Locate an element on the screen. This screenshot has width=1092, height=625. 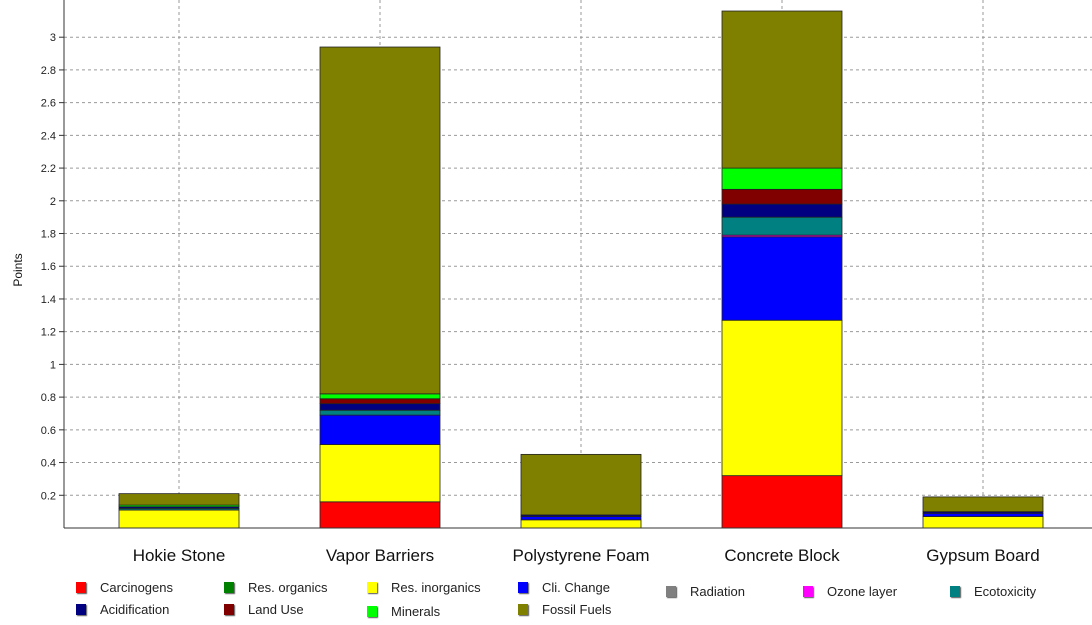
y-tick-label: 2.8 is located at coordinates (48, 71).